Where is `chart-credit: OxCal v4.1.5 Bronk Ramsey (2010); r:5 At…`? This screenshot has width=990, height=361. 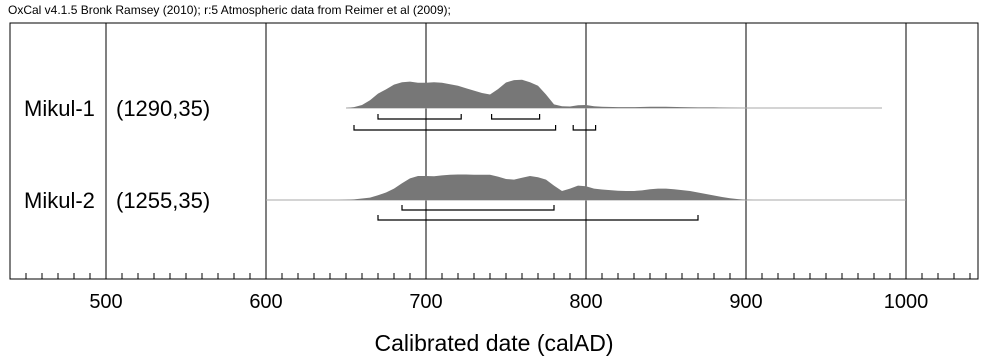 chart-credit: OxCal v4.1.5 Bronk Ramsey (2010); r:5 At… is located at coordinates (229, 10).